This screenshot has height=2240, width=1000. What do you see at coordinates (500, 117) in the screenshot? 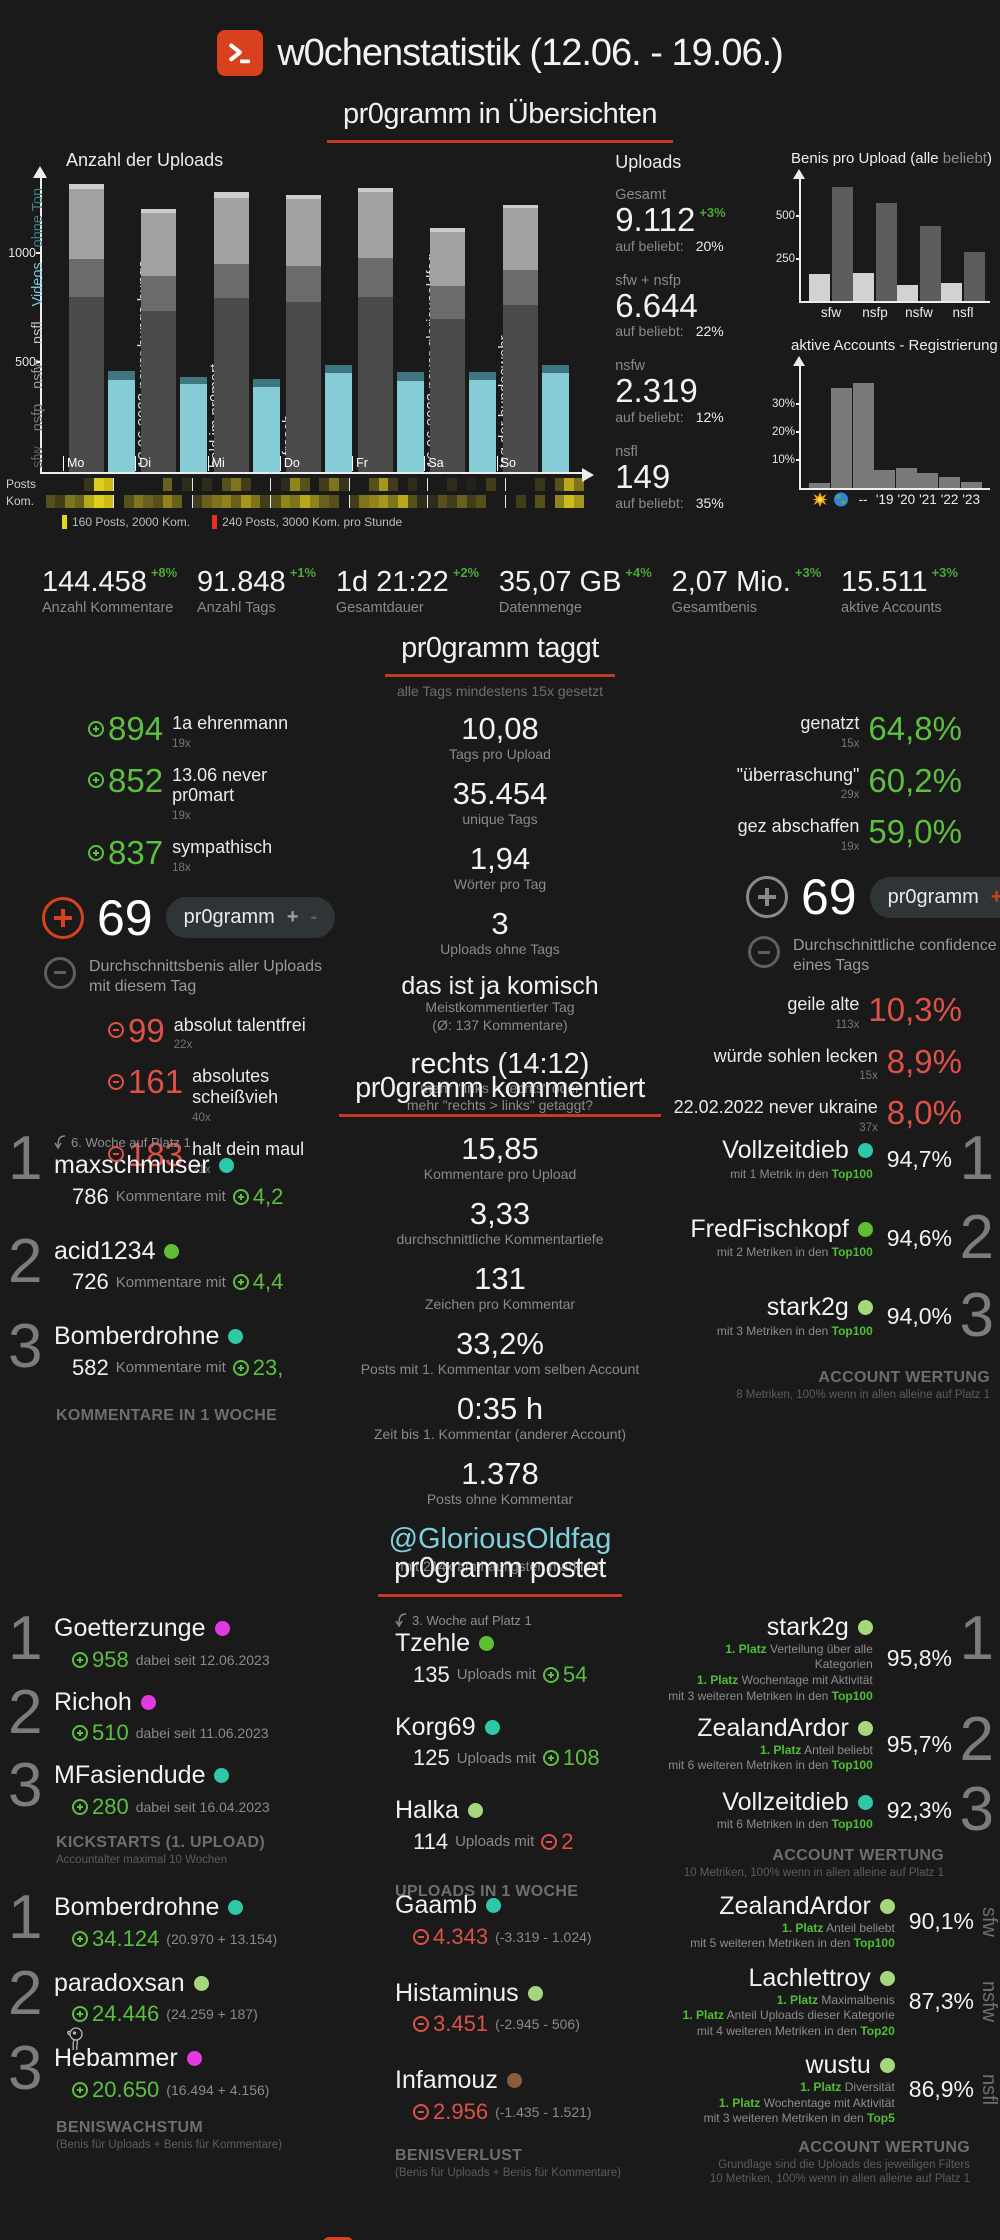
I see `overview-section-heading: pr0gramm in Übersichten` at bounding box center [500, 117].